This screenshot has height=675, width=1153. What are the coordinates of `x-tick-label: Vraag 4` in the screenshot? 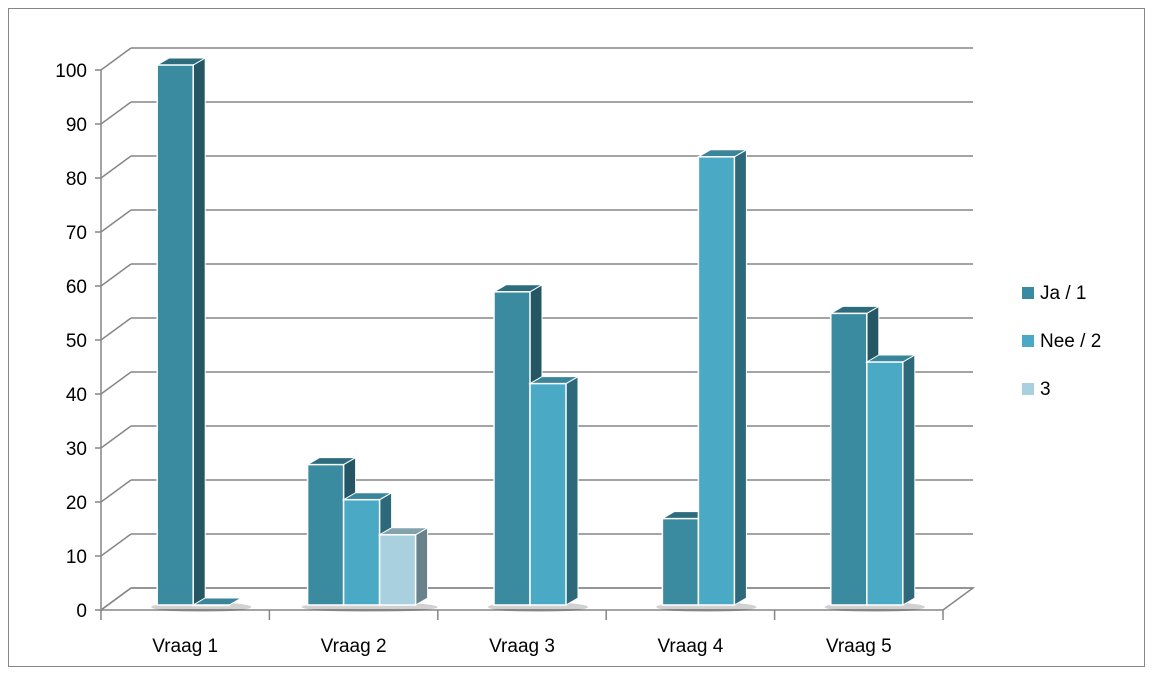 It's located at (690, 646).